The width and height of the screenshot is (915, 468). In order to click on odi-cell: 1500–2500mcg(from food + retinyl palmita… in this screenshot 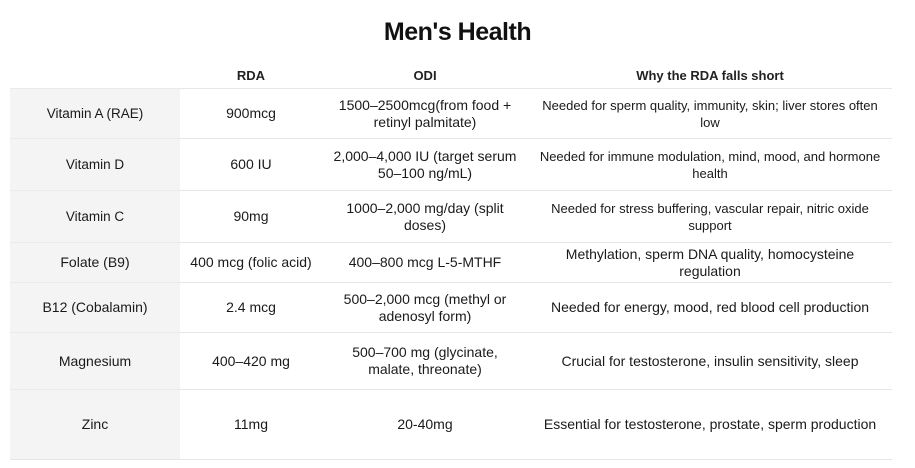, I will do `click(425, 113)`.